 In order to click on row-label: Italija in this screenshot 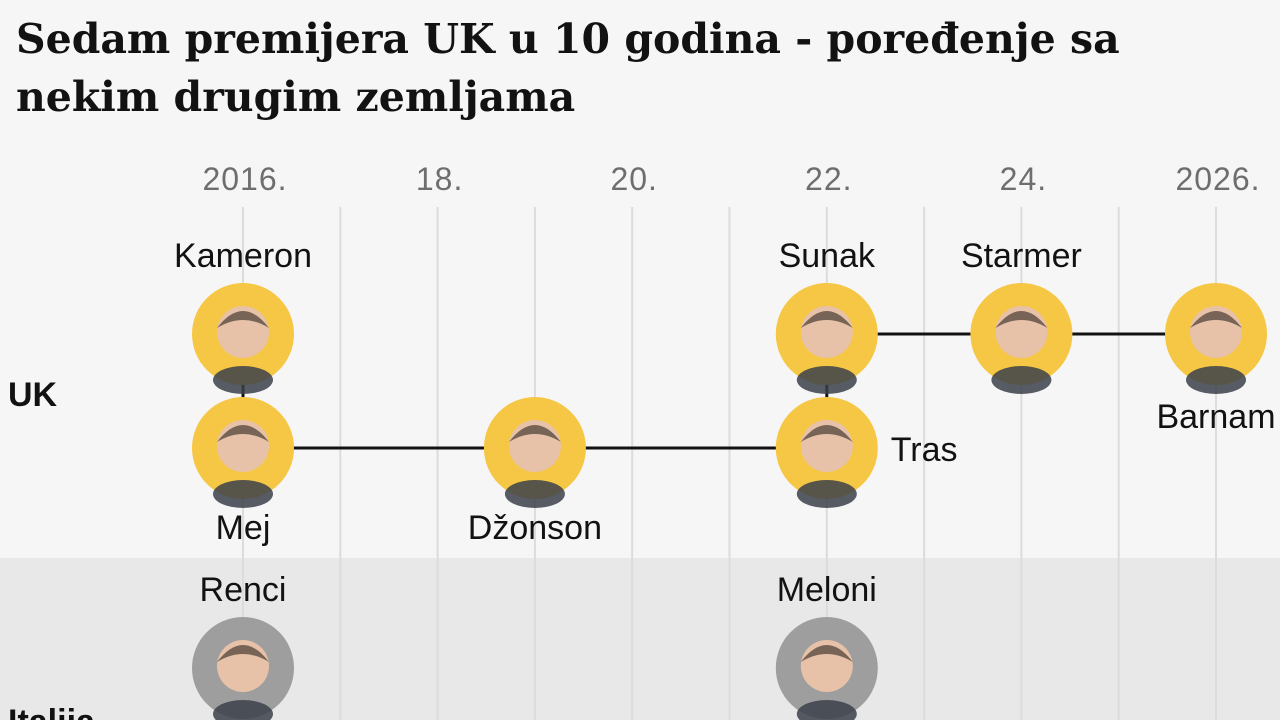, I will do `click(52, 711)`.